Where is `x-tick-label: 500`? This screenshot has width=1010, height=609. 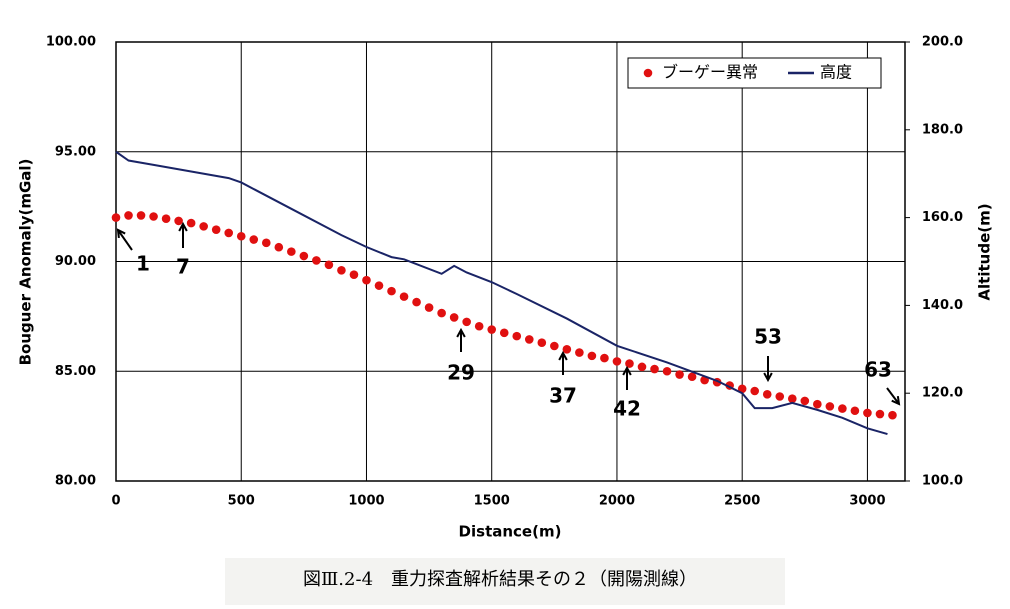 x-tick-label: 500 is located at coordinates (241, 501).